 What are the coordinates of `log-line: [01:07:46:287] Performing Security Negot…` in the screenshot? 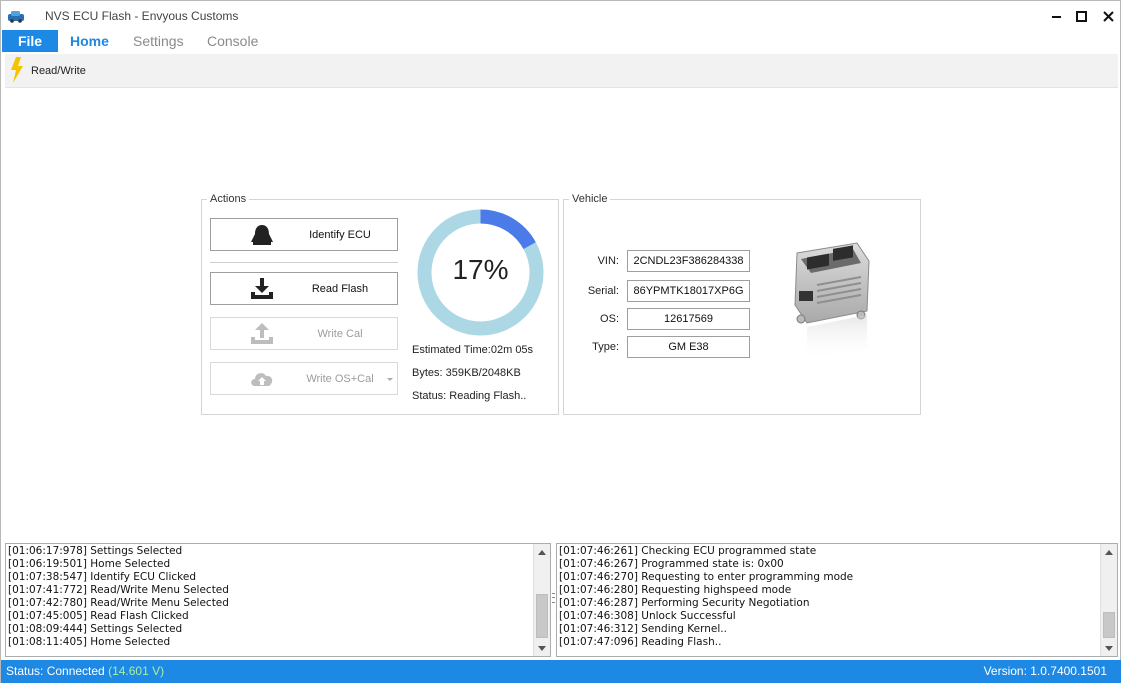 It's located at (684, 603).